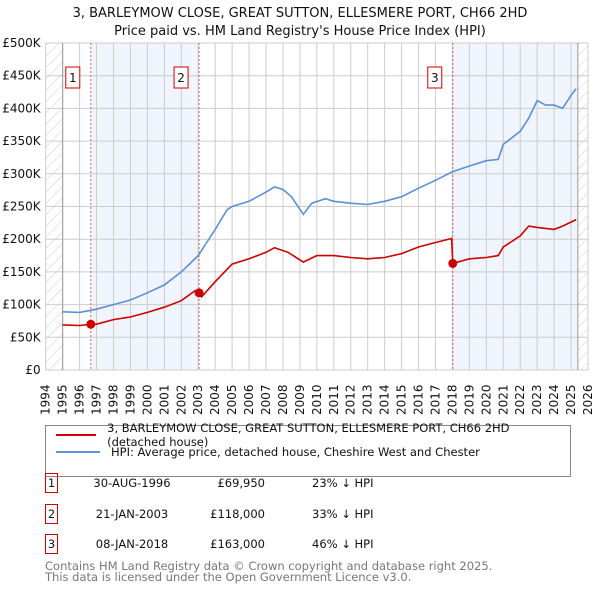 The image size is (600, 590). I want to click on sale-label: 1, so click(73, 78).